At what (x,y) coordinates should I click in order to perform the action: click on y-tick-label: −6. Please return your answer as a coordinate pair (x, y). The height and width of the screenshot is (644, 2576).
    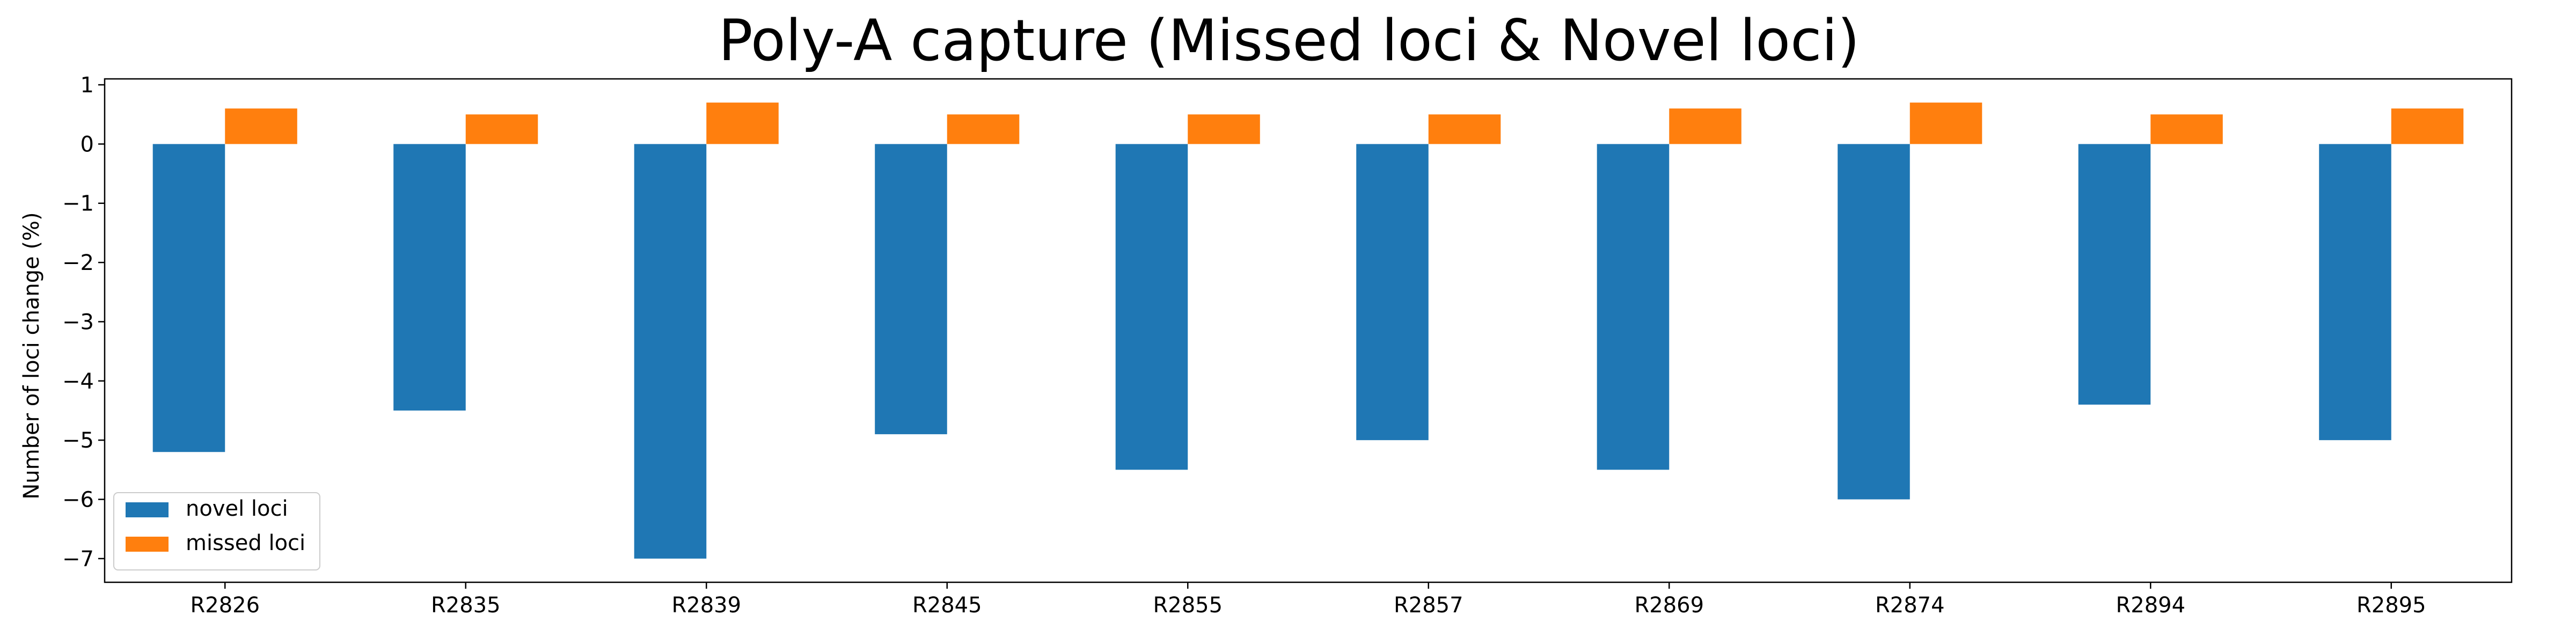
    Looking at the image, I should click on (78, 500).